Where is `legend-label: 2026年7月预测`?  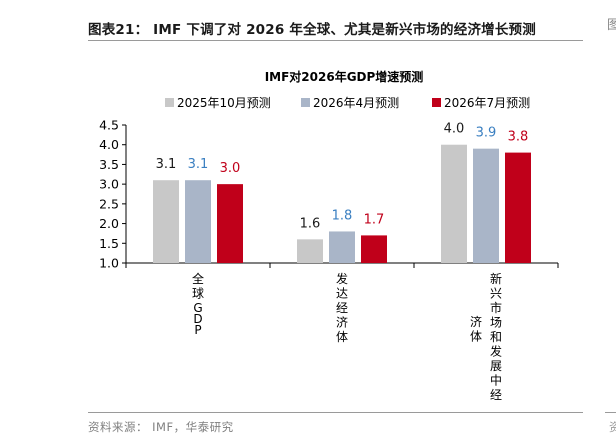
legend-label: 2026年7月预测 is located at coordinates (487, 103).